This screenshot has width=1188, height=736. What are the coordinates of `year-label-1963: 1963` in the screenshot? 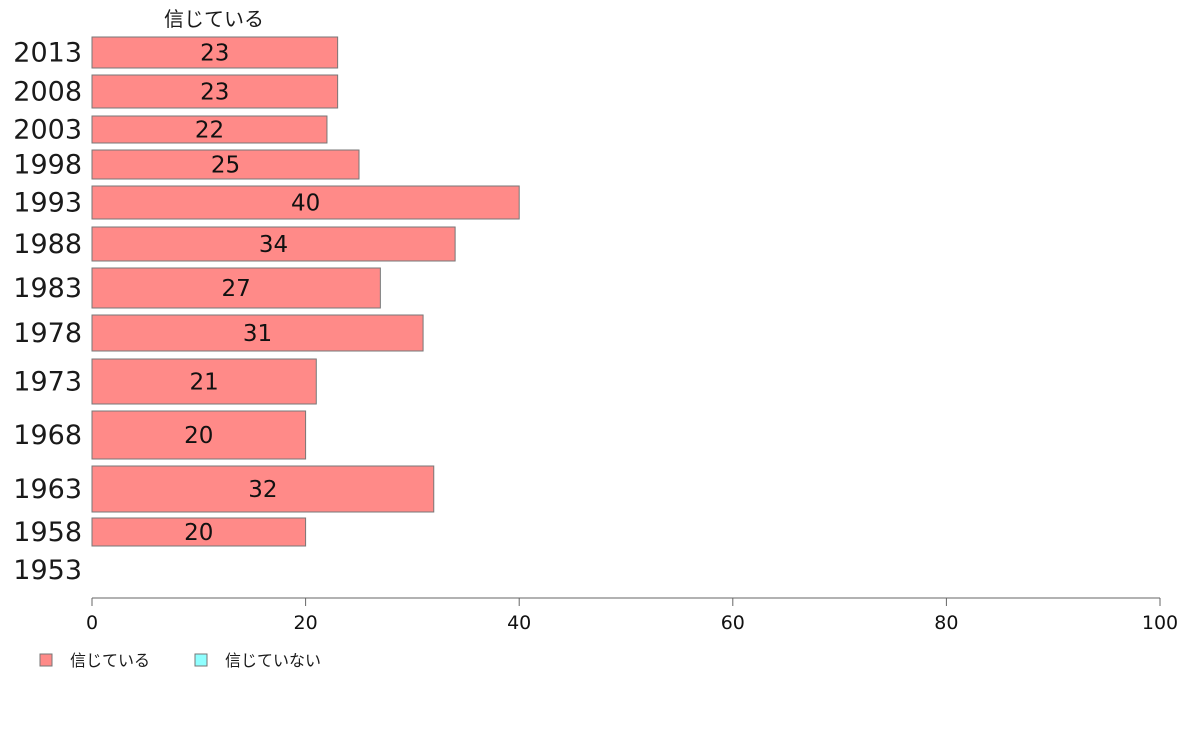 It's located at (47, 489).